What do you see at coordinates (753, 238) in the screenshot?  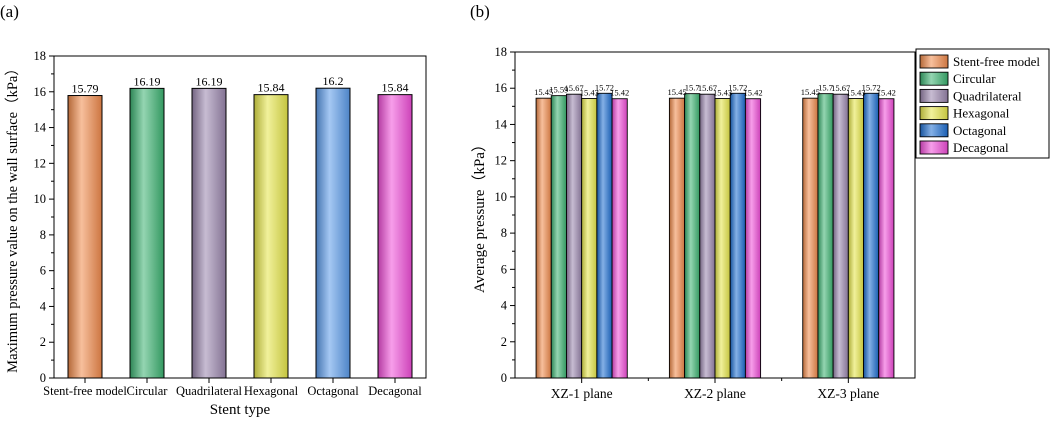 I see `panel-b-bar-xz-2-plane-decagonal` at bounding box center [753, 238].